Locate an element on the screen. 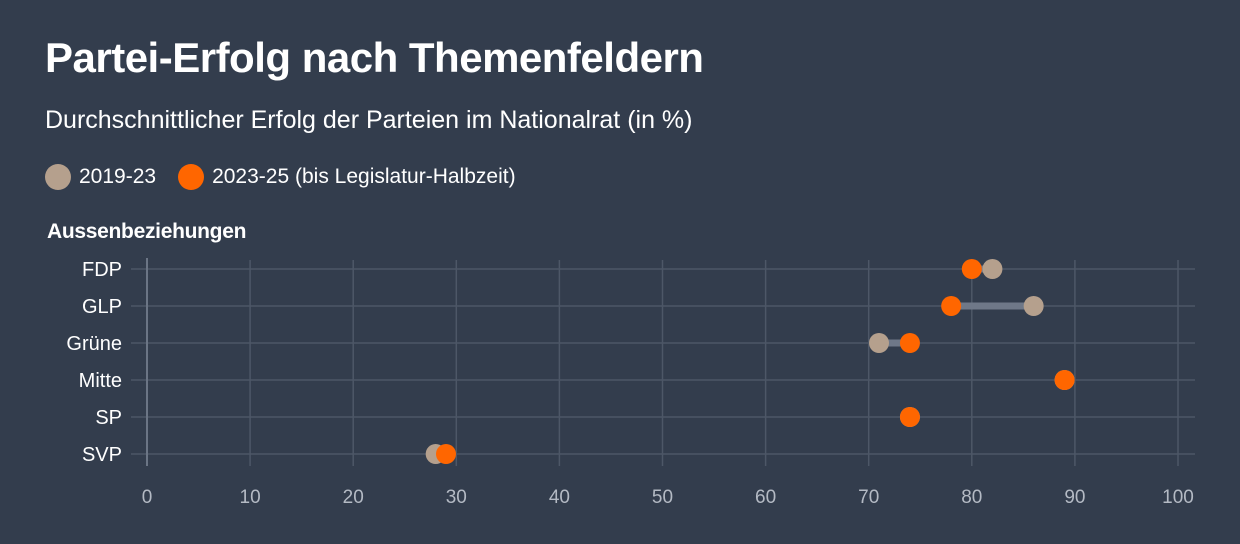 The image size is (1240, 544). category-label-mitte: Mitte is located at coordinates (100, 381).